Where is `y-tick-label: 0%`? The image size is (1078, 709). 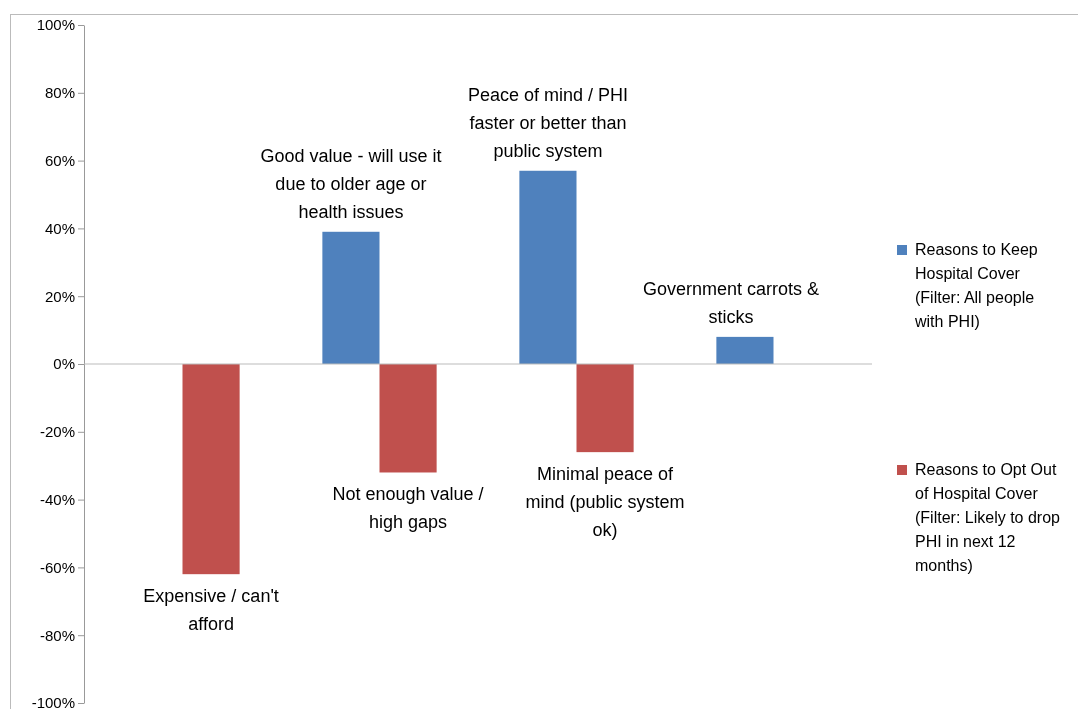 y-tick-label: 0% is located at coordinates (64, 364).